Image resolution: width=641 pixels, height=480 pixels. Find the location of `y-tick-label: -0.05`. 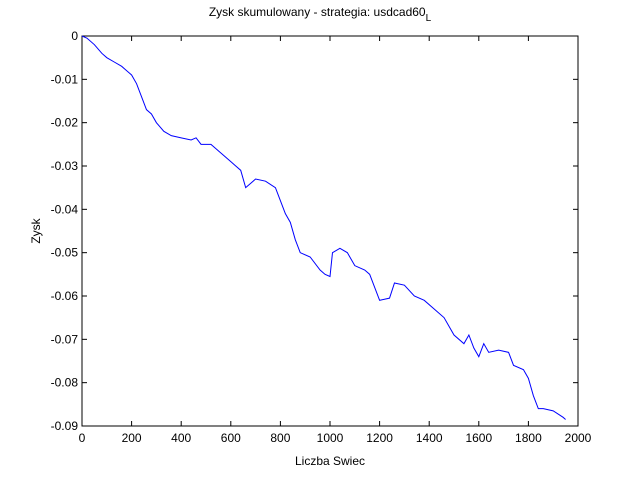

y-tick-label: -0.05 is located at coordinates (65, 253).